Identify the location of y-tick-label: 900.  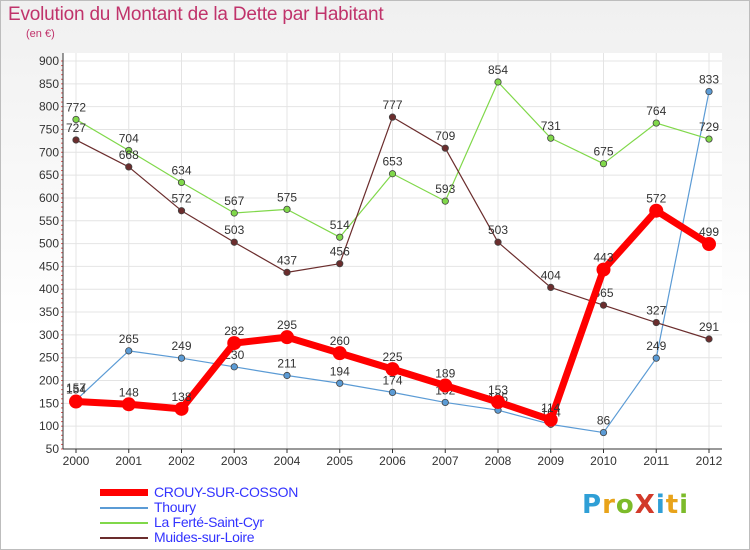
(49, 61).